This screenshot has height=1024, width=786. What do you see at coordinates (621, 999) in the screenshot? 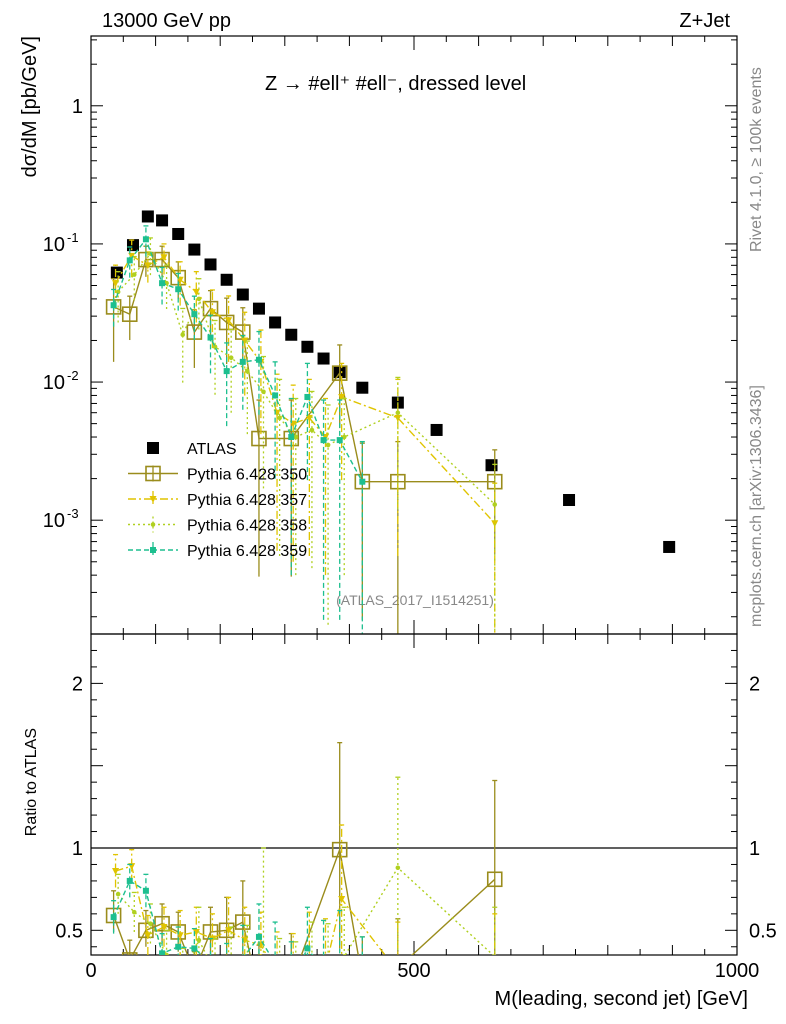
I see `xlabel: M(leading, second jet) [GeV]` at bounding box center [621, 999].